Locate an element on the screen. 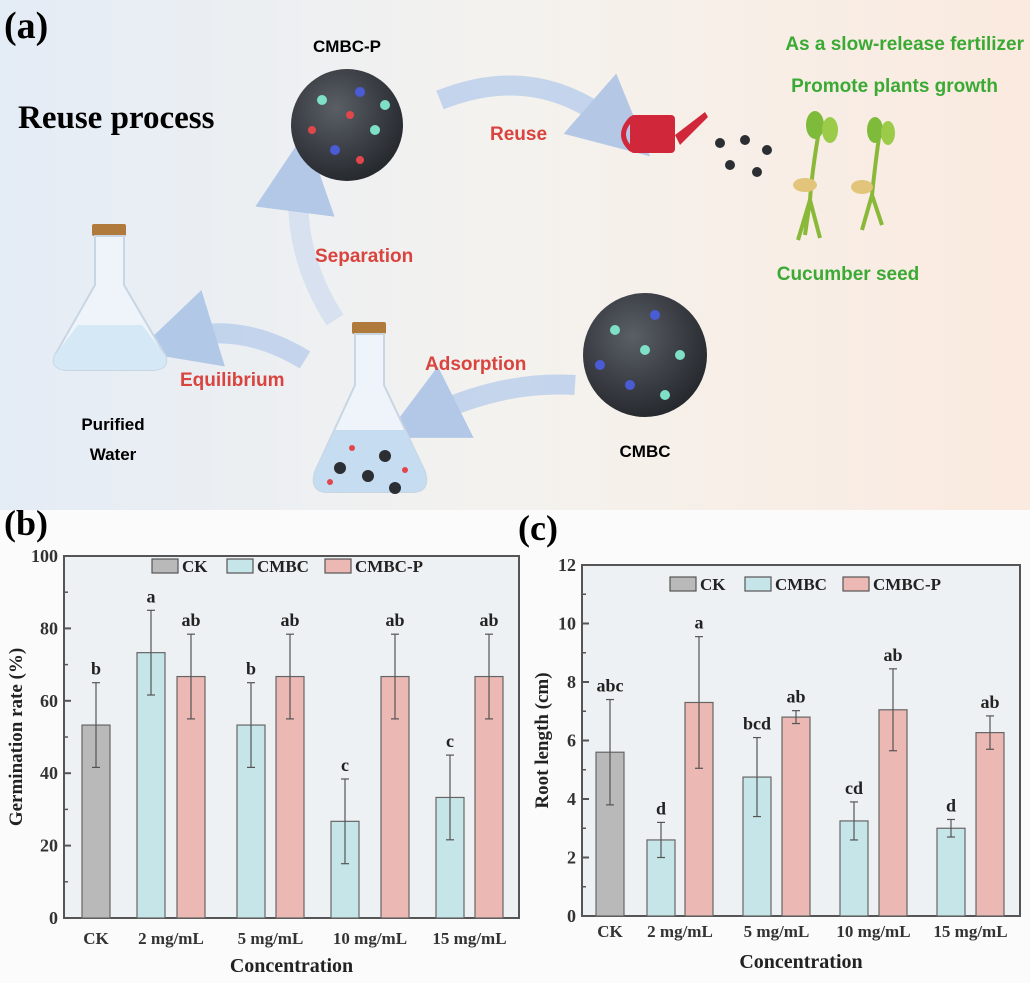 This screenshot has height=983, width=1030. y-tick-label: 20 is located at coordinates (49, 846).